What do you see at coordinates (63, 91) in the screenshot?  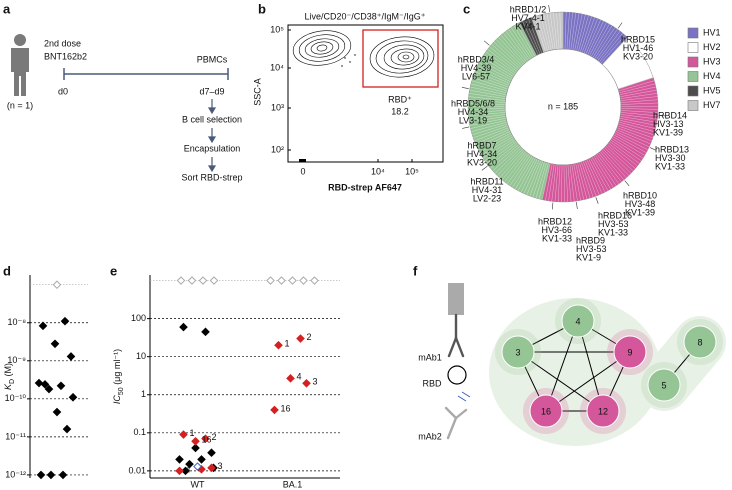 I see `day-label: d0` at bounding box center [63, 91].